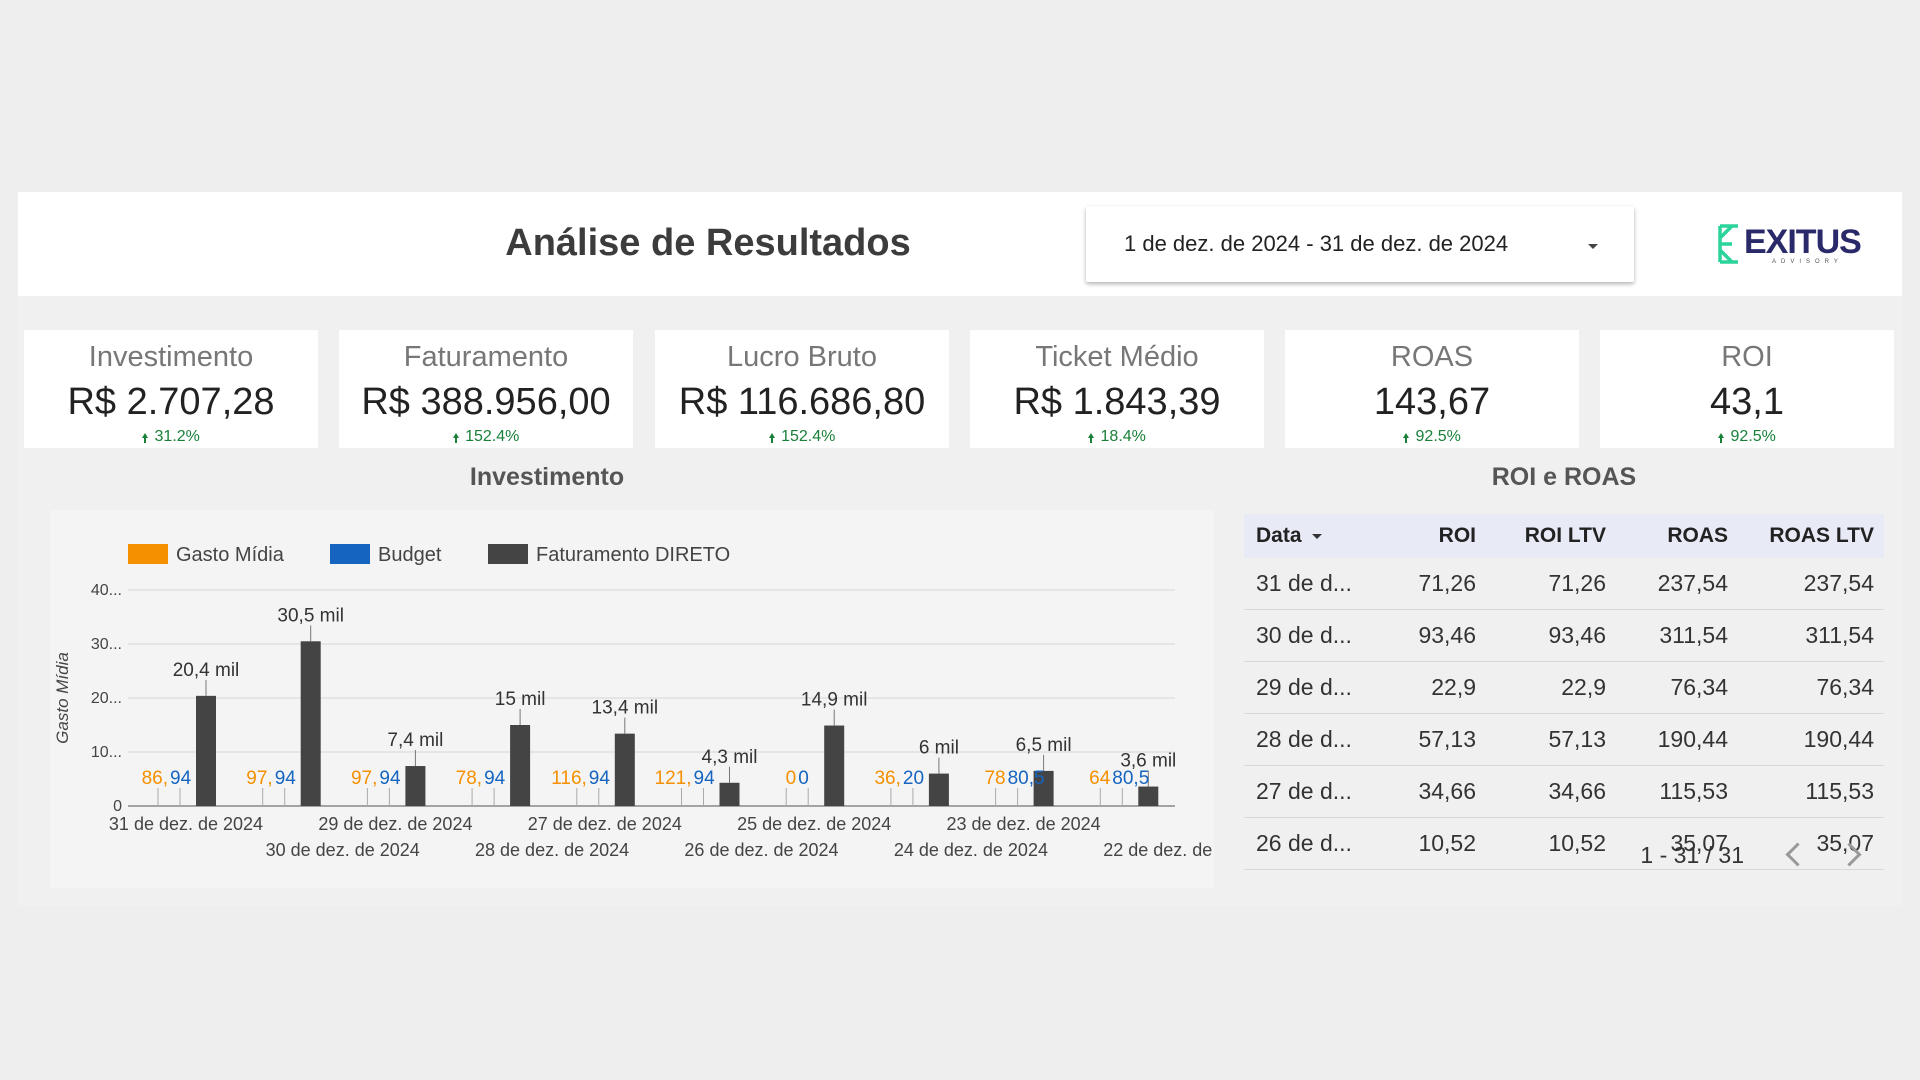  I want to click on column-header-roas-ltv: ROAS LTV, so click(1821, 535).